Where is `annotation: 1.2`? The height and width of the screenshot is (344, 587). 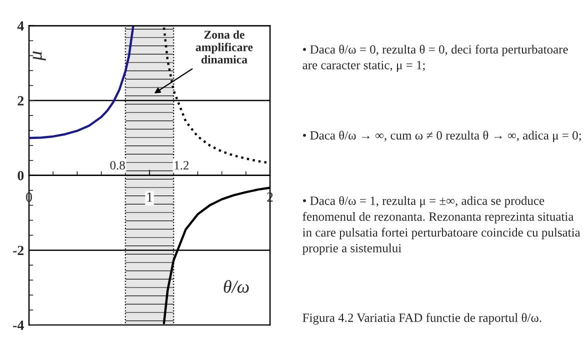 annotation: 1.2 is located at coordinates (181, 165).